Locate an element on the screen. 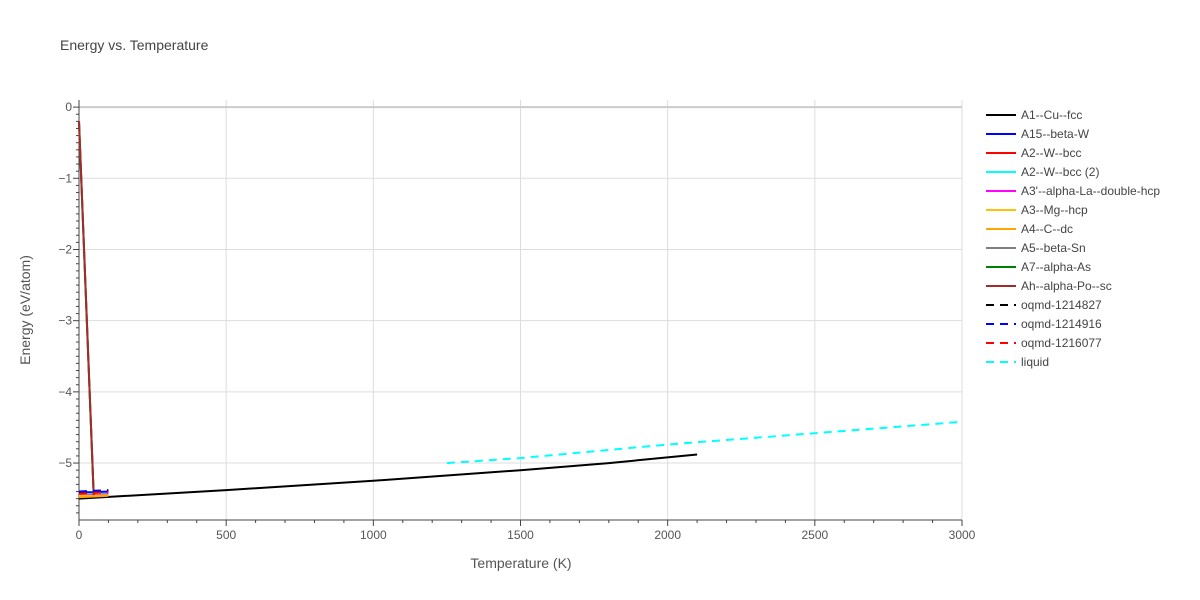  legend-label: A2--W--bcc is located at coordinates (1051, 153).